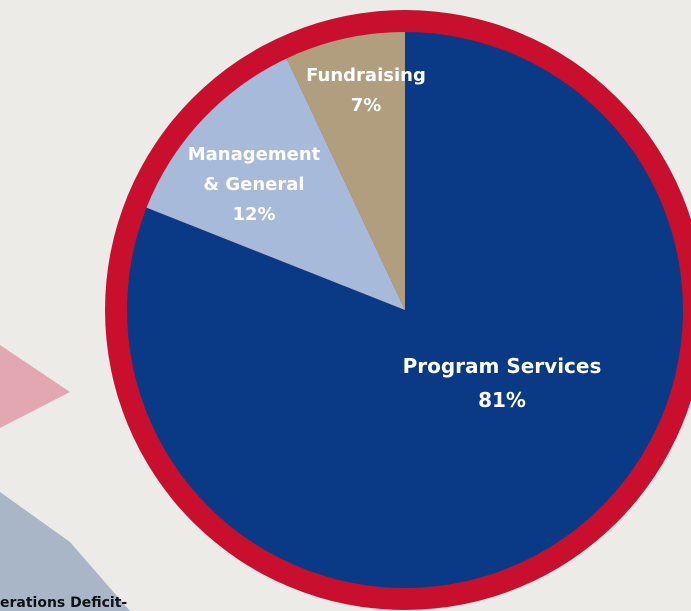 The width and height of the screenshot is (691, 611). What do you see at coordinates (502, 383) in the screenshot?
I see `pie-slice-label-1: Program Services 81%` at bounding box center [502, 383].